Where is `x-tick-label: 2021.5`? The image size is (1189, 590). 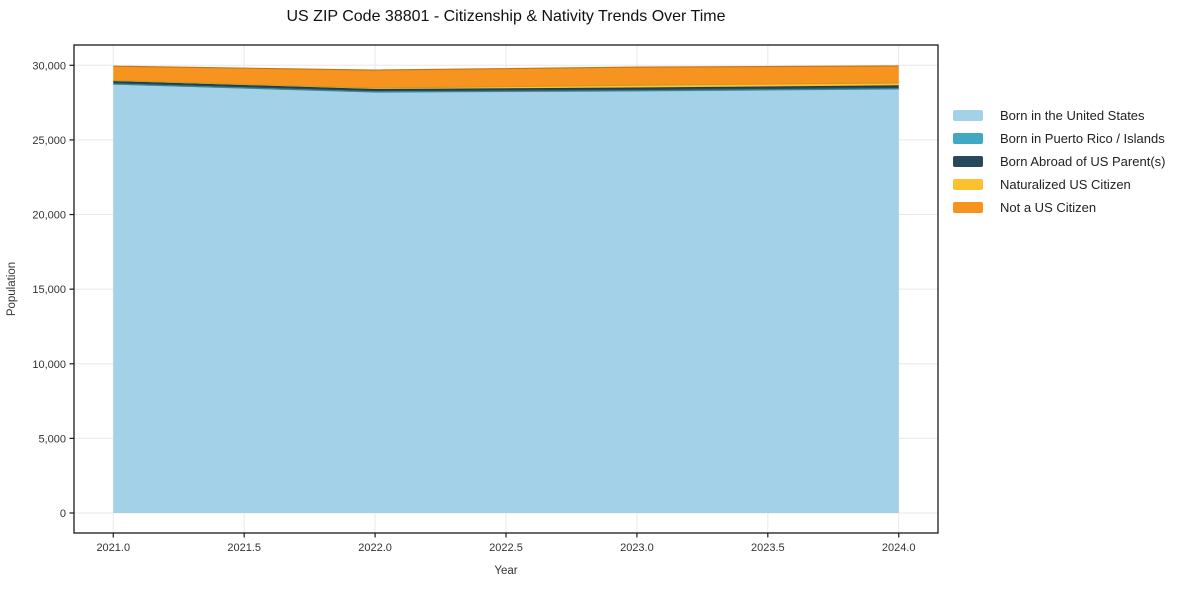
x-tick-label: 2021.5 is located at coordinates (244, 548).